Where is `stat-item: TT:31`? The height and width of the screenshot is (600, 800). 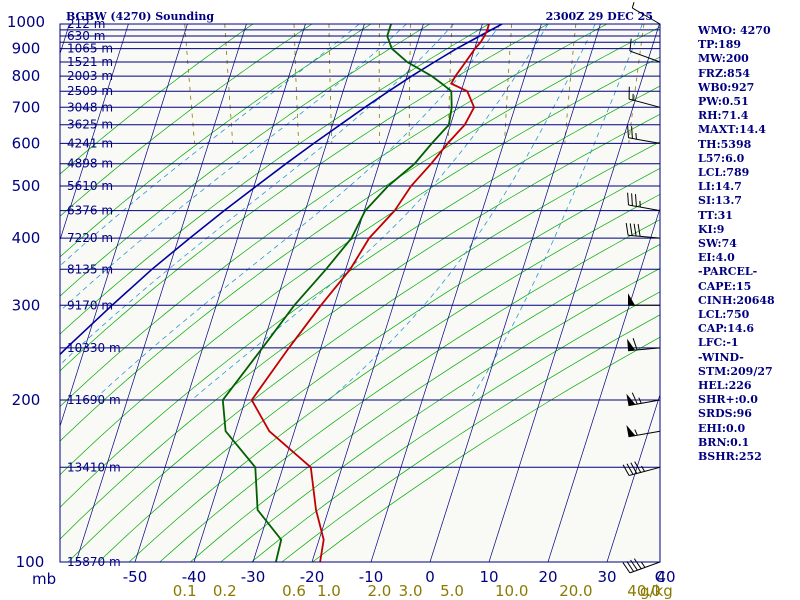
stat-item: TT:31 is located at coordinates (715, 215).